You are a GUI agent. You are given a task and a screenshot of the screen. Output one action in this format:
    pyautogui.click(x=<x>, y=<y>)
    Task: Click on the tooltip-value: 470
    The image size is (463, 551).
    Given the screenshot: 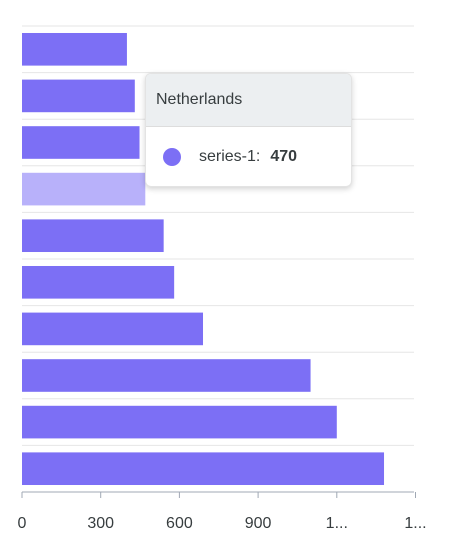 What is the action you would take?
    pyautogui.click(x=284, y=156)
    